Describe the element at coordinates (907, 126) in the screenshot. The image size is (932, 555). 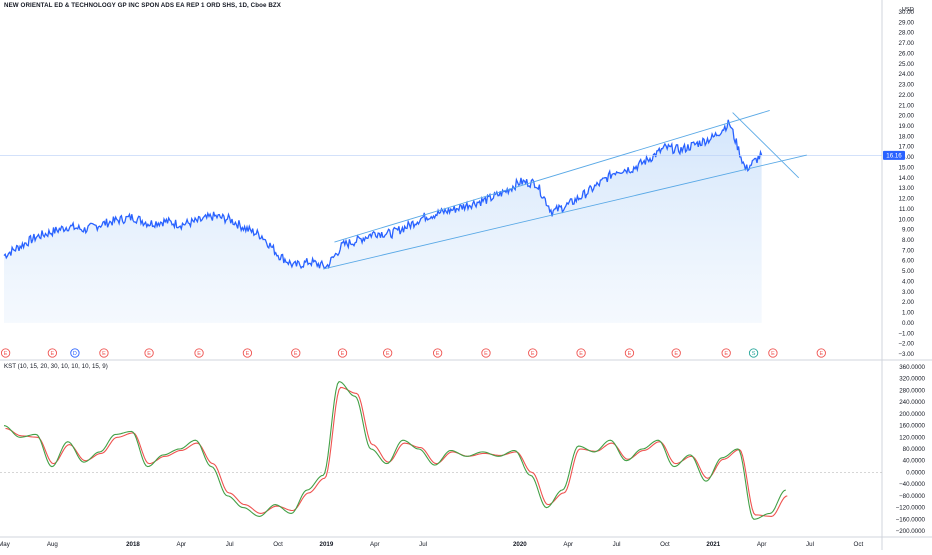
I see `price-tick-label: 19.00` at that location.